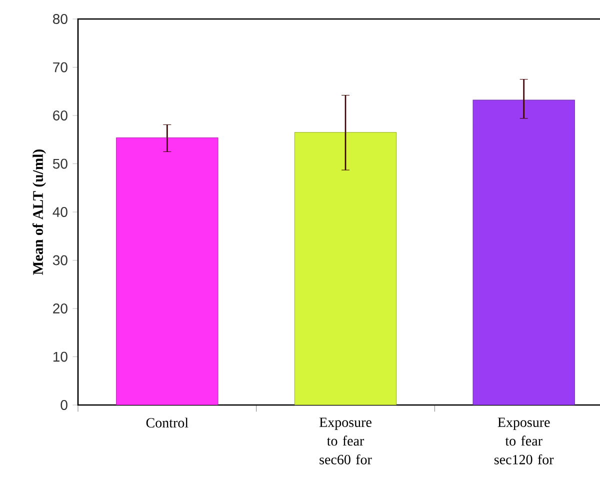 This screenshot has height=491, width=600. I want to click on y-tick-label: 20, so click(60, 309).